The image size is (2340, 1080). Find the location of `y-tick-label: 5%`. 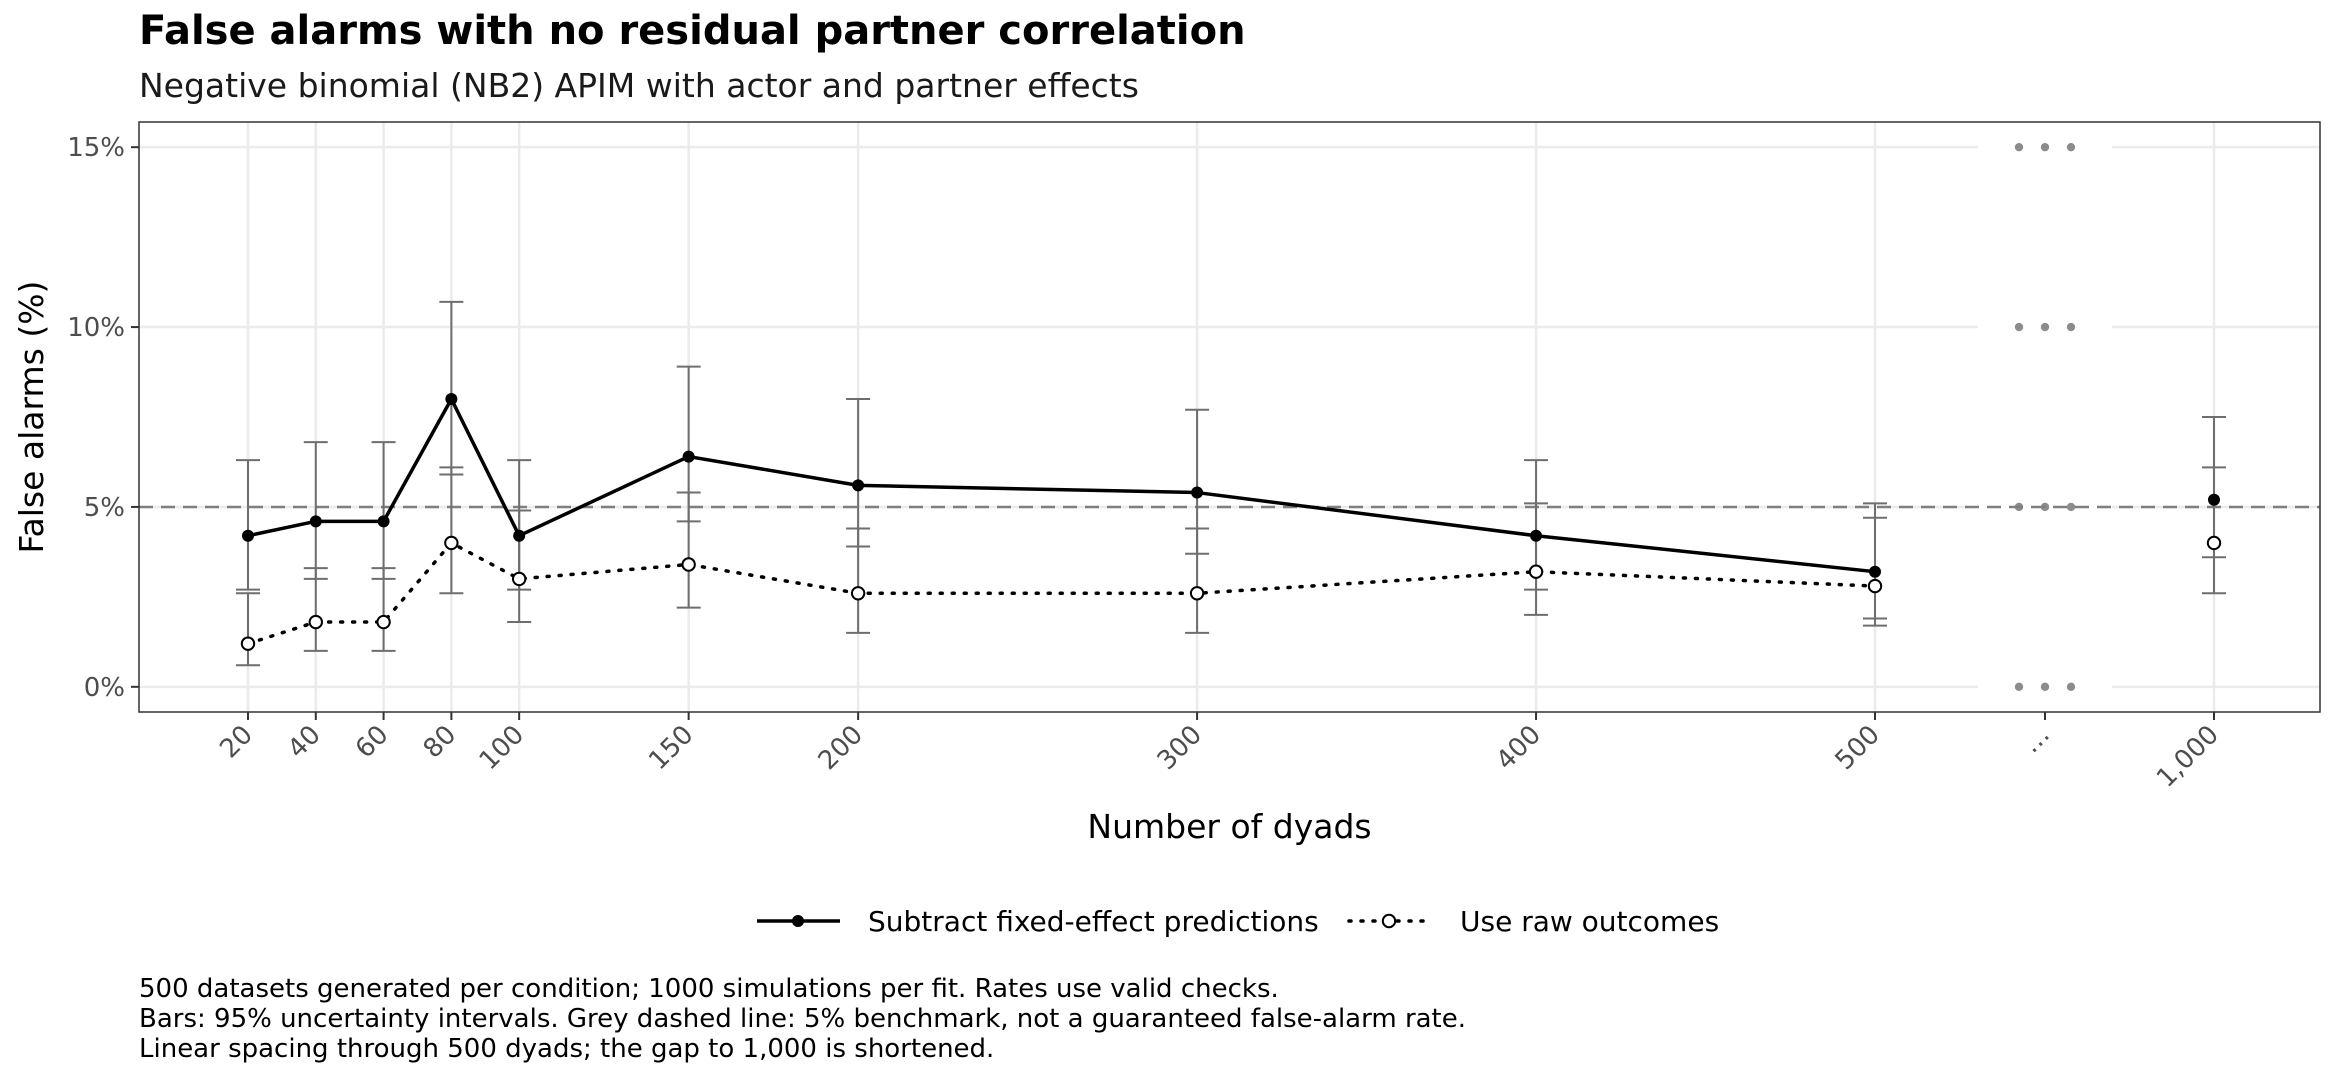

y-tick-label: 5% is located at coordinates (104, 508).